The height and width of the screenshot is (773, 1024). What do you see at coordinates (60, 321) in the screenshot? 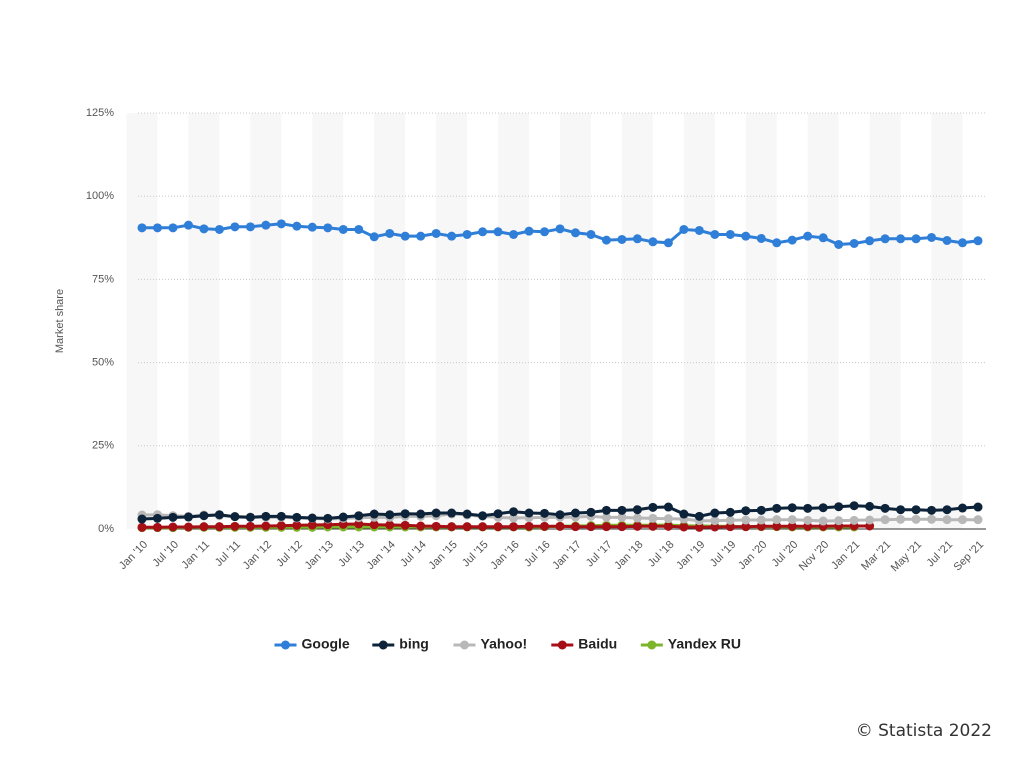
I see `y-axis-label: Market share` at bounding box center [60, 321].